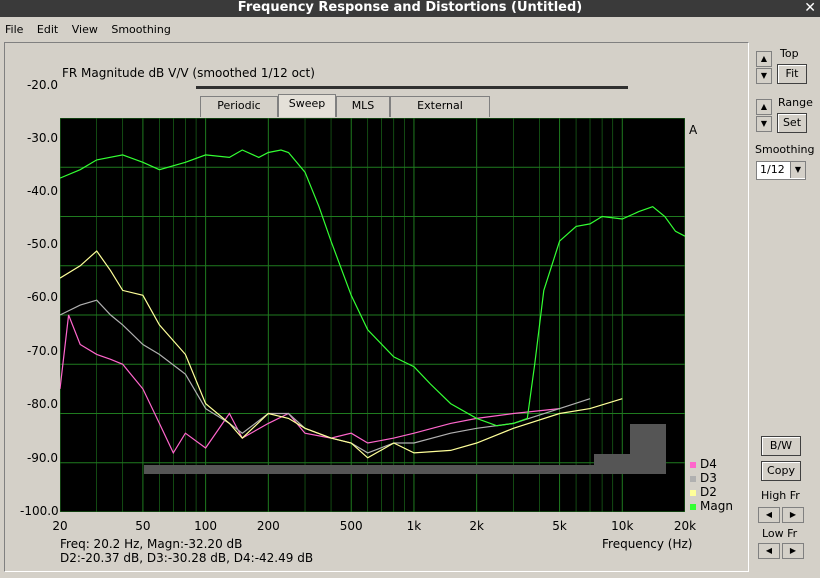 This screenshot has height=578, width=820. What do you see at coordinates (711, 506) in the screenshot?
I see `legend-item-magn: Magn` at bounding box center [711, 506].